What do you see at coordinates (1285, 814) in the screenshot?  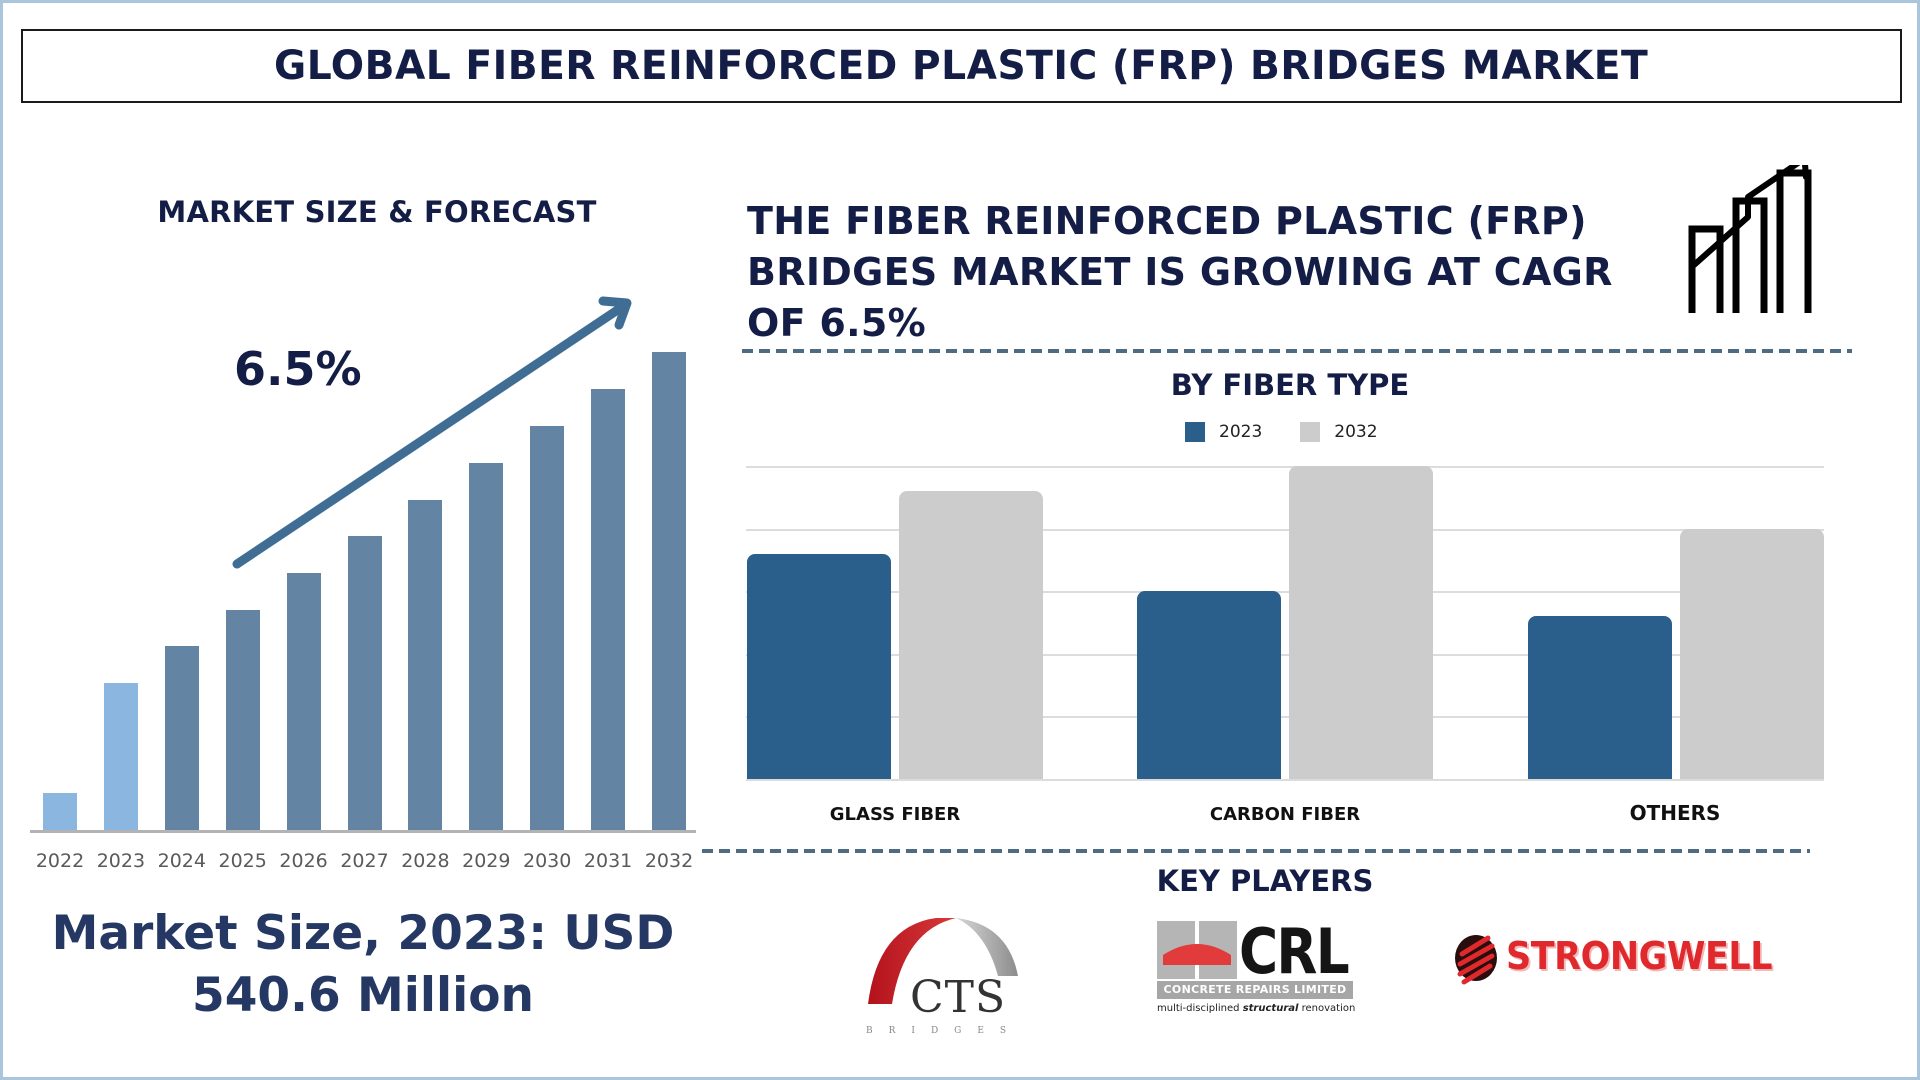 I see `category-label-carbon-fiber: CARBON FIBER` at bounding box center [1285, 814].